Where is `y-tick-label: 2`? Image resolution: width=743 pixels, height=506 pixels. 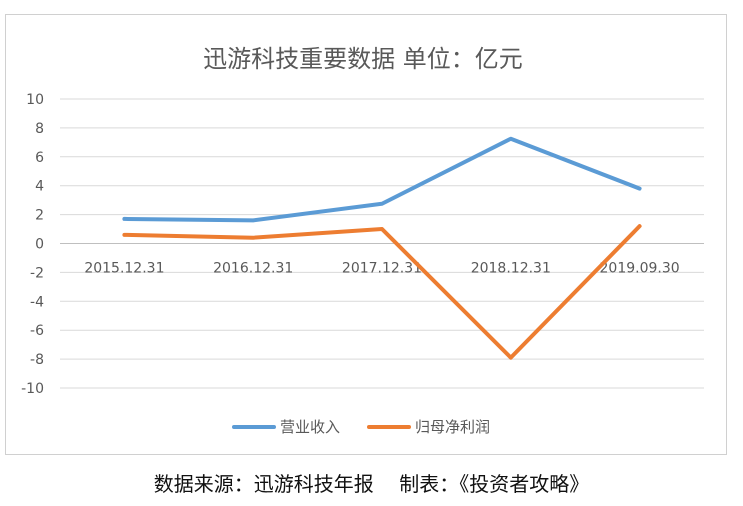
y-tick-label: 2 is located at coordinates (39, 216).